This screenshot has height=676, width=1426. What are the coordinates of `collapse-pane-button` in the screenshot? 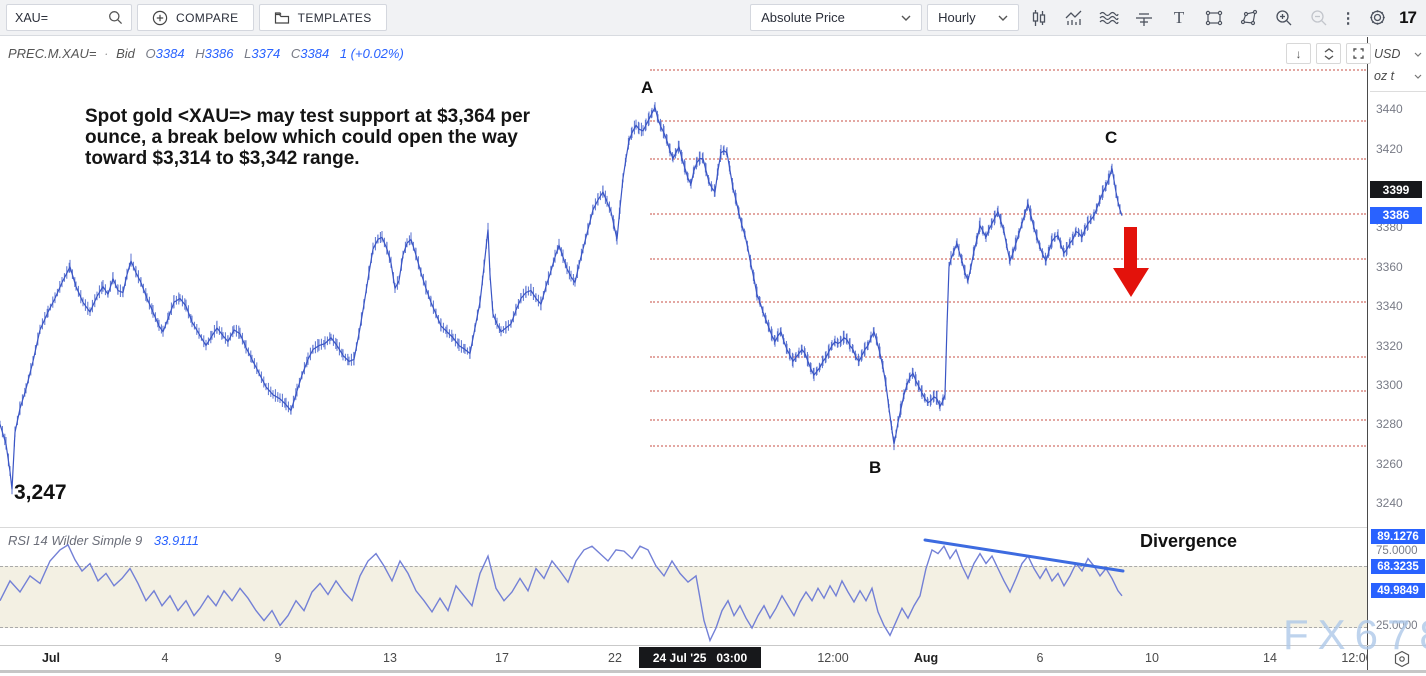 It's located at (1328, 53).